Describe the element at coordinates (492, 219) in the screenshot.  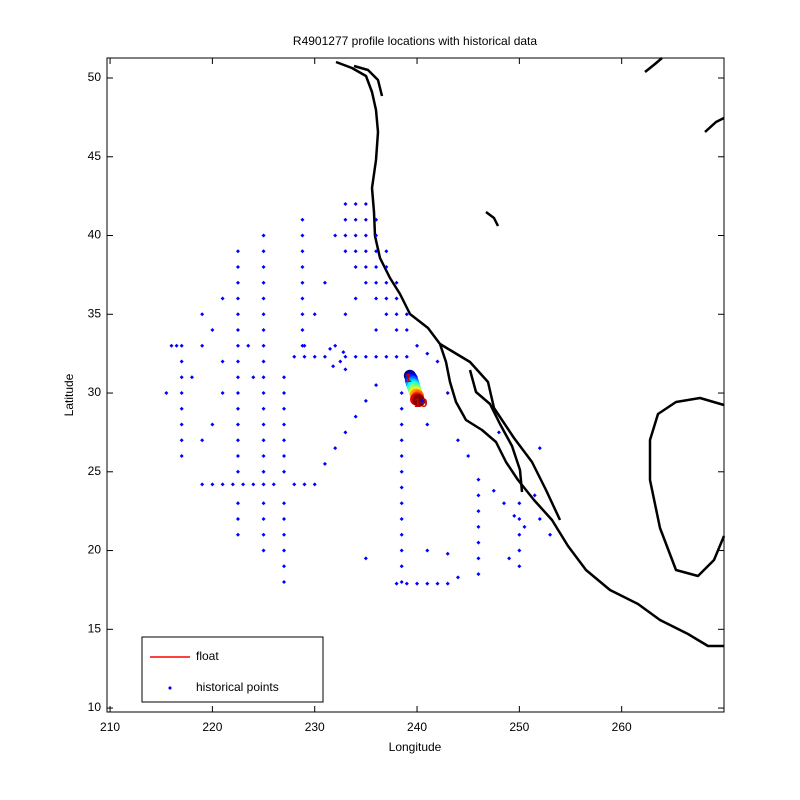
I see `coast-island` at that location.